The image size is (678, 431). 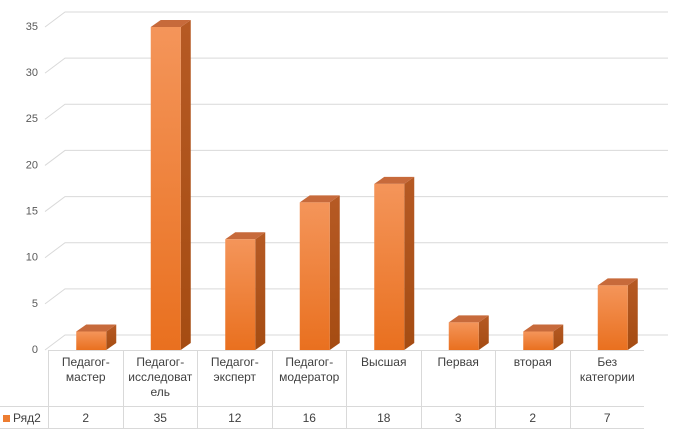 I want to click on x-tick-label: Педагог-модератор, so click(x=308, y=378).